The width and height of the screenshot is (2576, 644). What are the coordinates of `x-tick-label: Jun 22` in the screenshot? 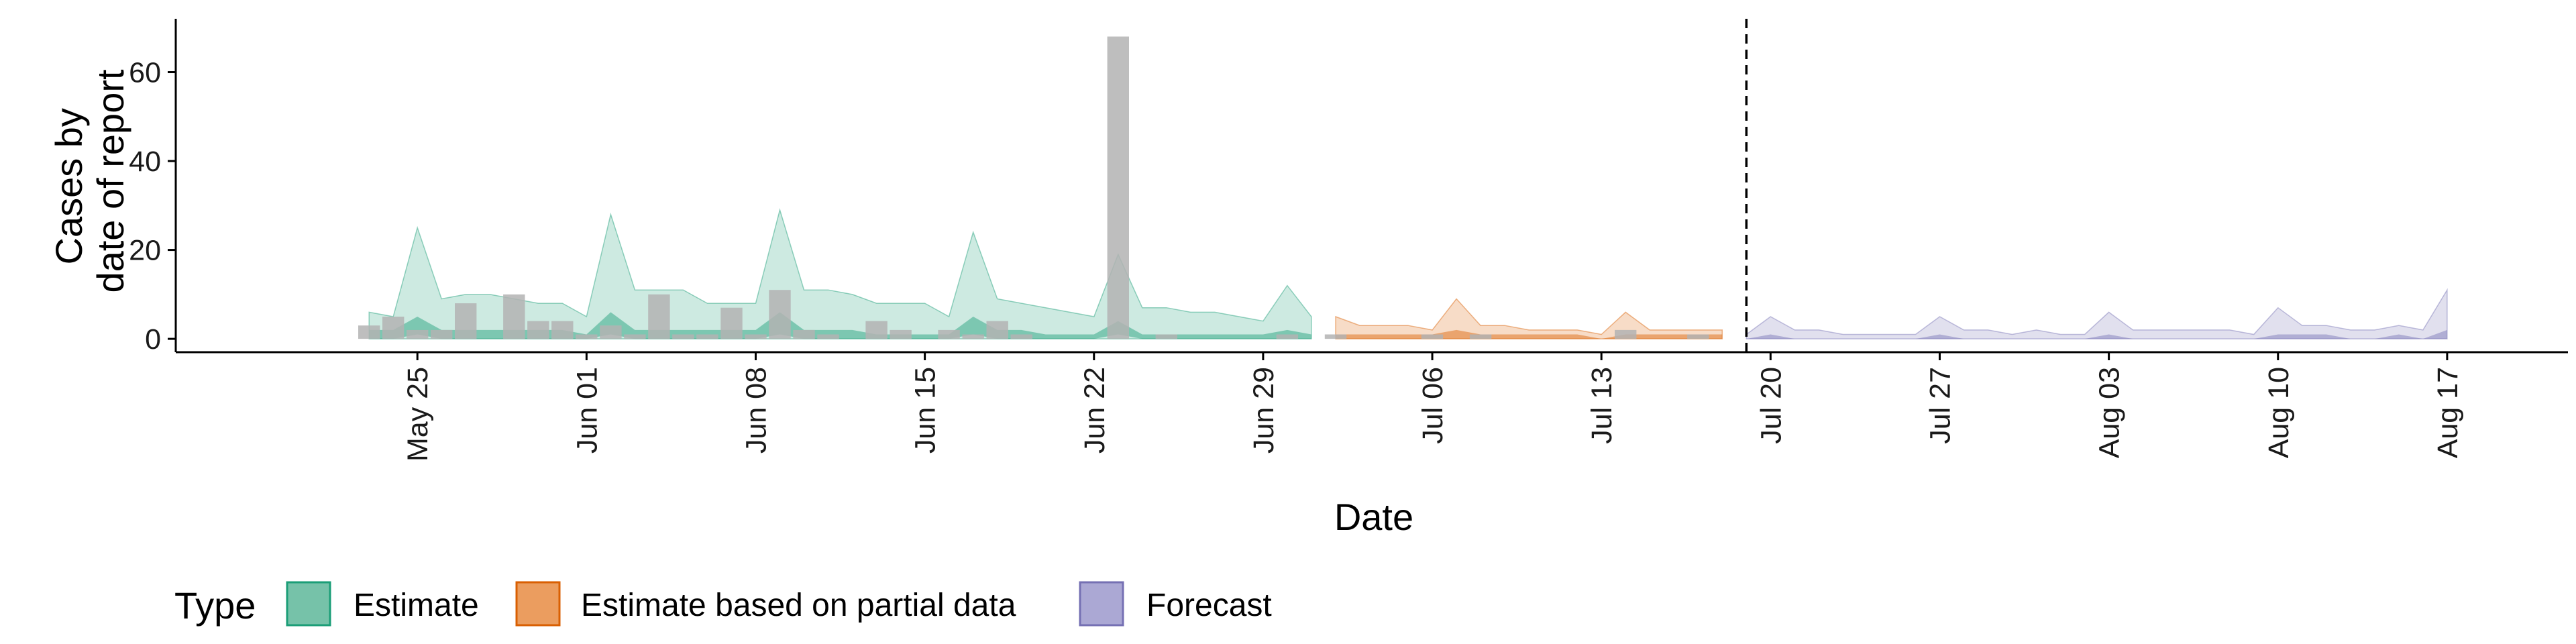 It's located at (1095, 410).